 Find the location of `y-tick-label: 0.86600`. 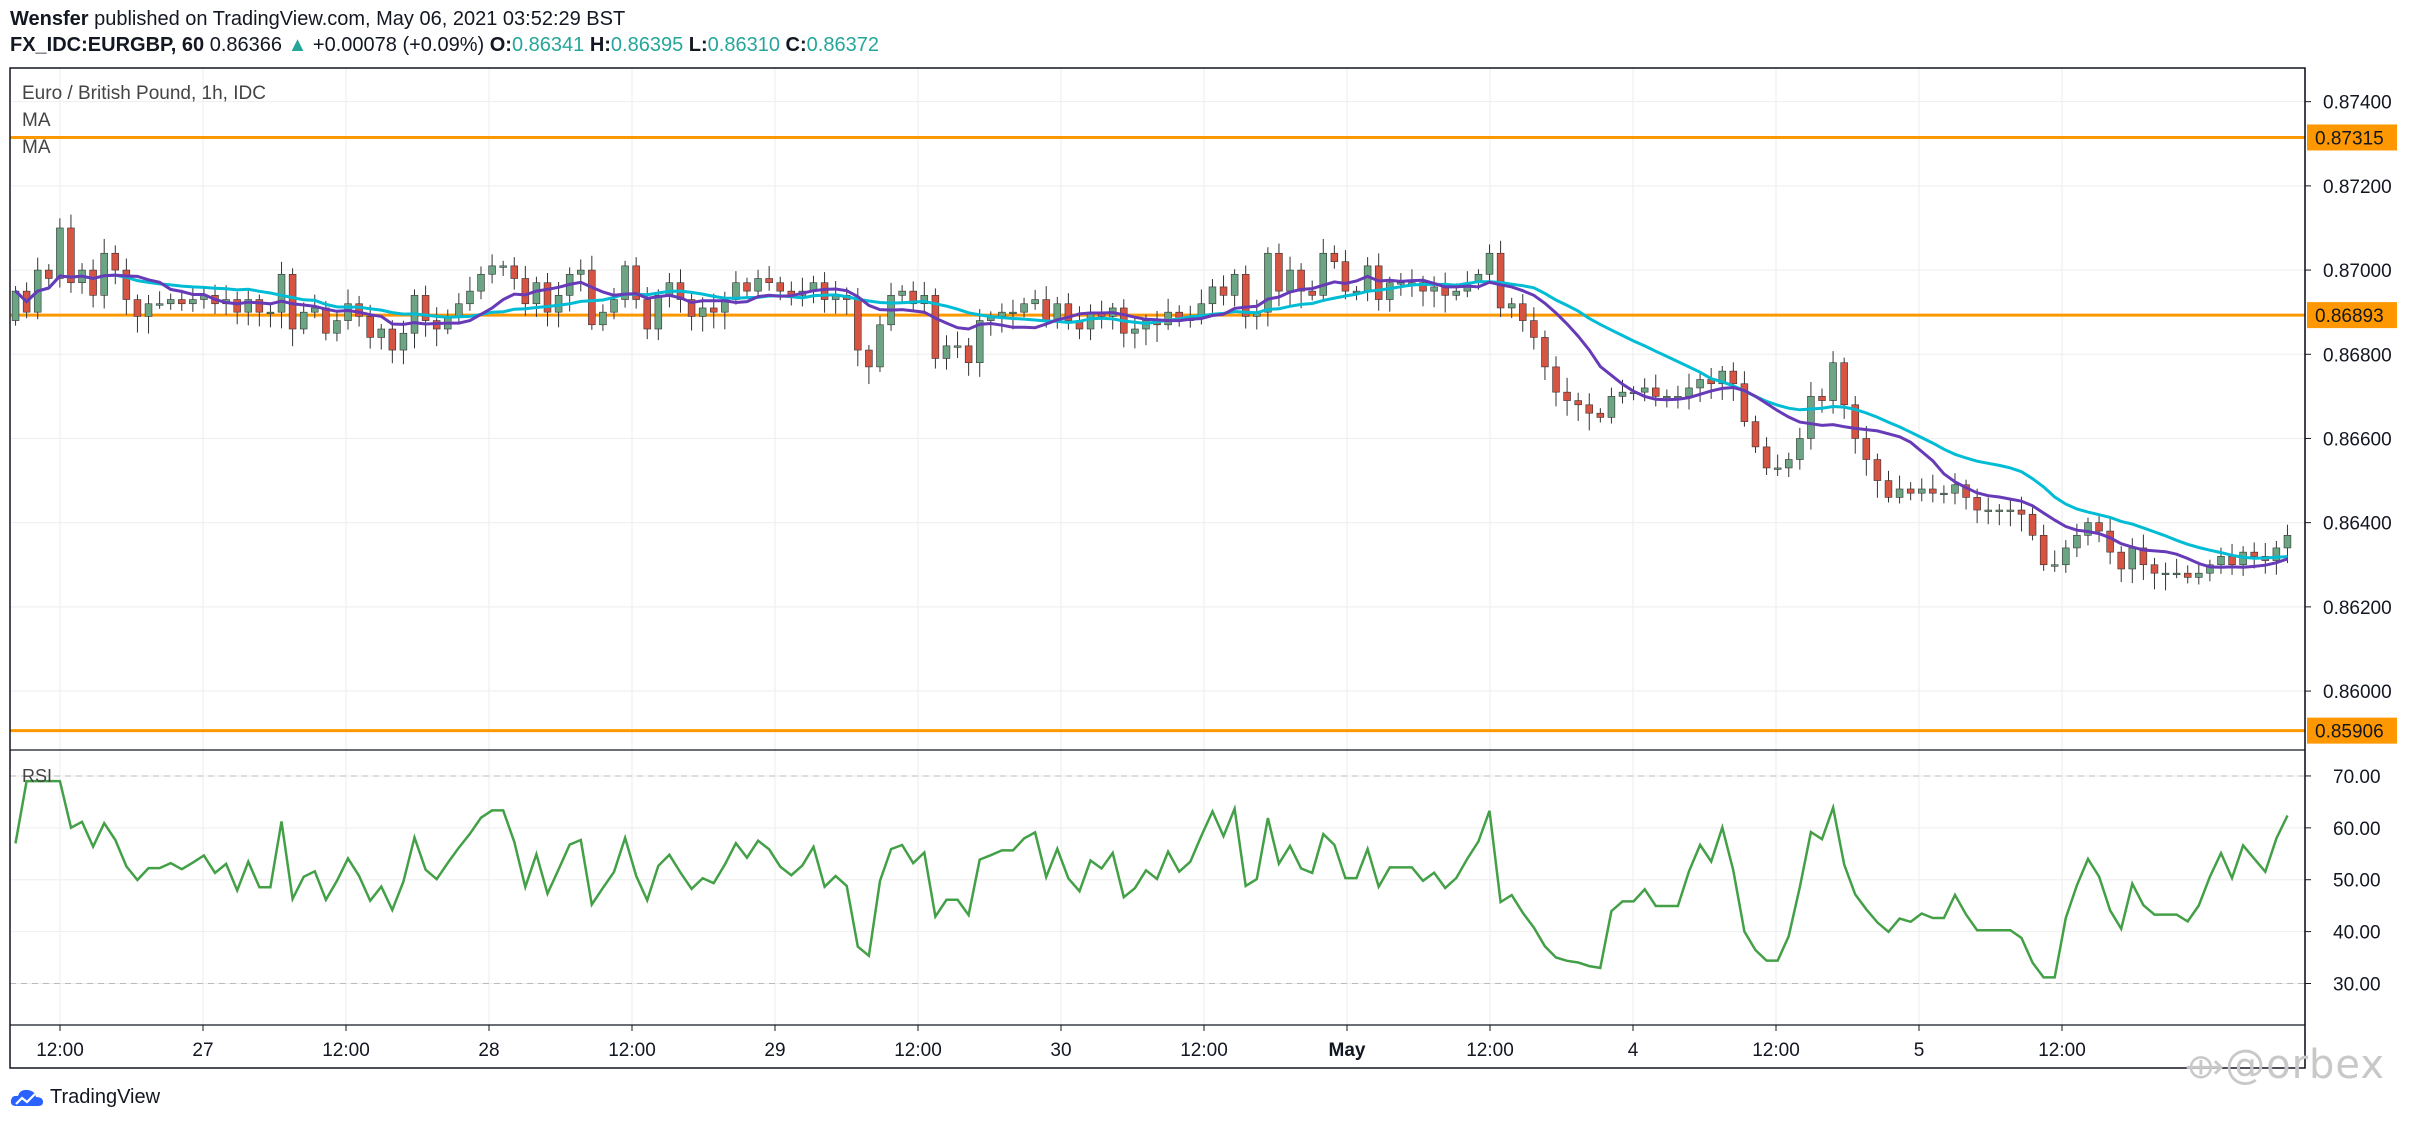

y-tick-label: 0.86600 is located at coordinates (2357, 439).